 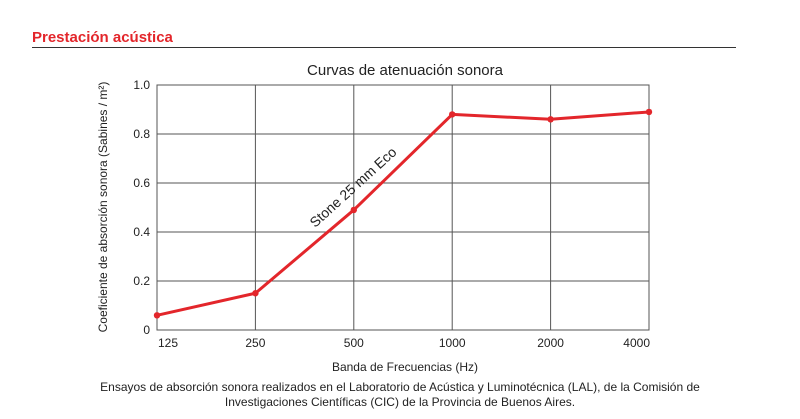 I want to click on chart-title: Curvas de atenuación sonora, so click(x=405, y=70).